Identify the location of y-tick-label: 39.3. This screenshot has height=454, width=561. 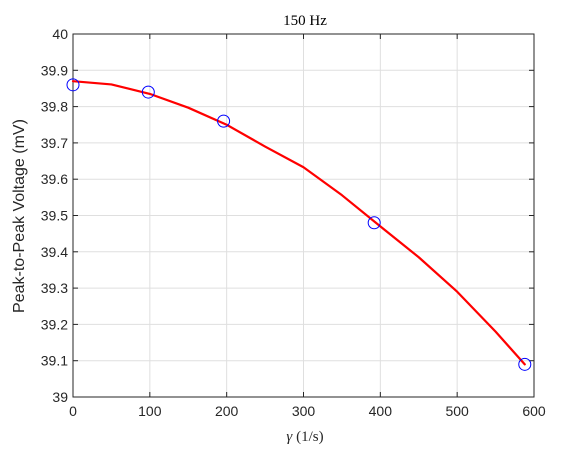
(54, 288).